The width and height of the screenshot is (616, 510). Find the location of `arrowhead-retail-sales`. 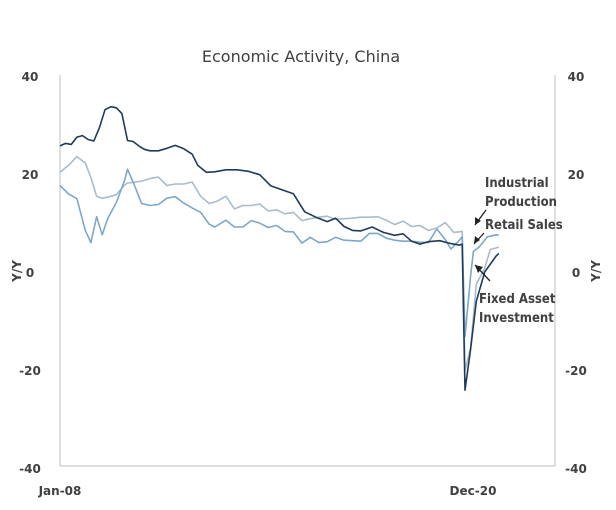

arrowhead-retail-sales is located at coordinates (477, 240).